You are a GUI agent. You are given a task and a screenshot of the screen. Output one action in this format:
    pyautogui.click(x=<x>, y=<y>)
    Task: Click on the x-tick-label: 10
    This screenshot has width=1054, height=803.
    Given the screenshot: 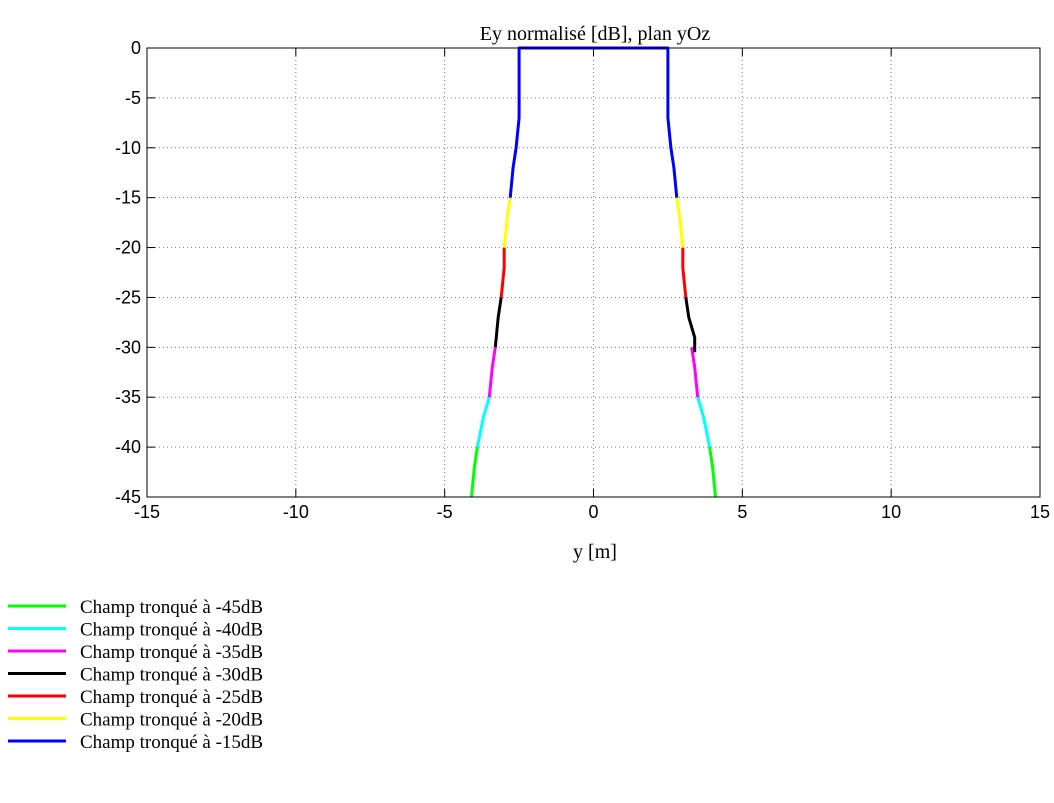 What is the action you would take?
    pyautogui.click(x=891, y=512)
    